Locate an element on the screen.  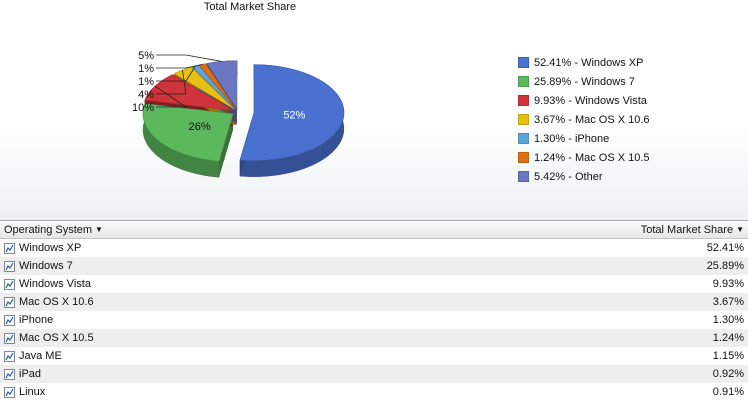
slice-label: 10% is located at coordinates (143, 108).